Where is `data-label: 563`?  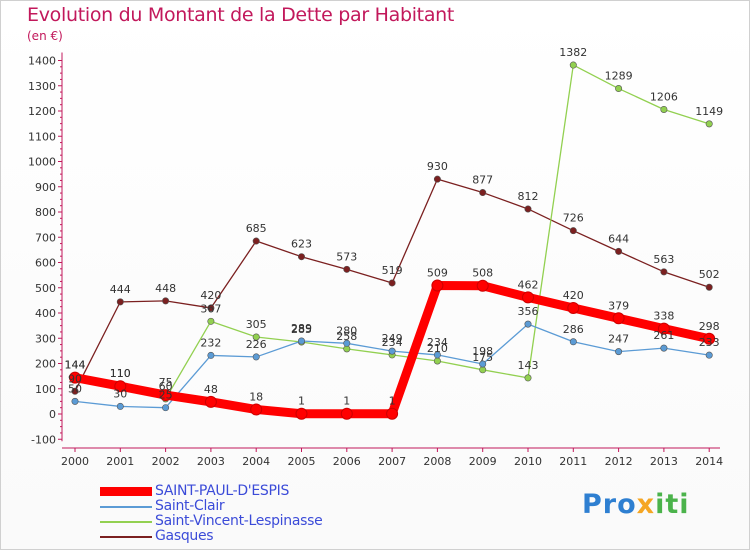 data-label: 563 is located at coordinates (663, 259).